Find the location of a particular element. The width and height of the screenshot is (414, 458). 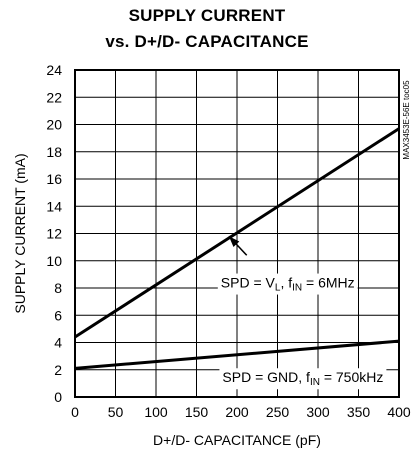

series-label-vl: SPD = VL, fIN = 6MHz is located at coordinates (288, 284).